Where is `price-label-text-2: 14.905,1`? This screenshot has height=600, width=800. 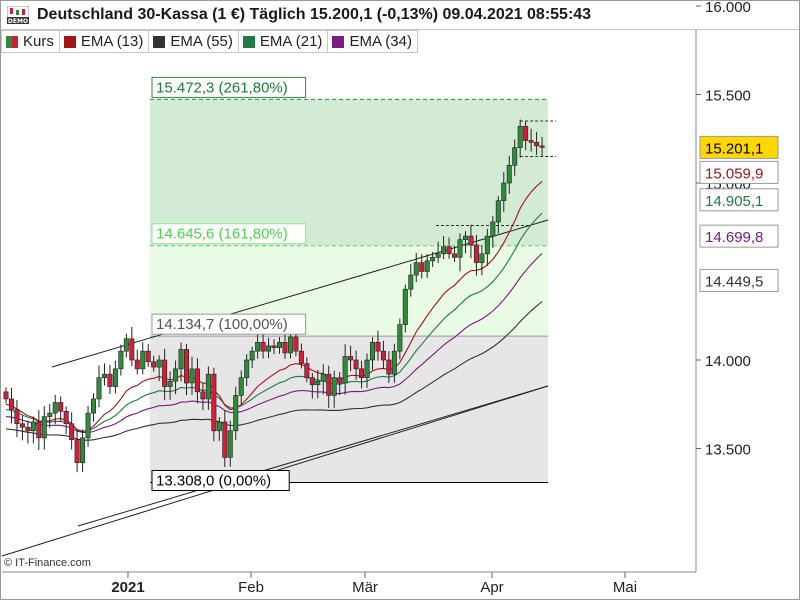 price-label-text-2: 14.905,1 is located at coordinates (734, 201).